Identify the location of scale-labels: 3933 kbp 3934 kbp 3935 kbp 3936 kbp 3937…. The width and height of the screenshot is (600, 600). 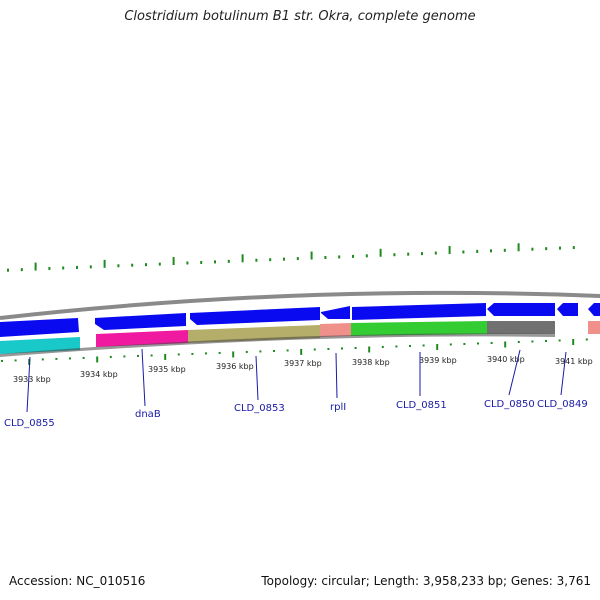
(303, 369).